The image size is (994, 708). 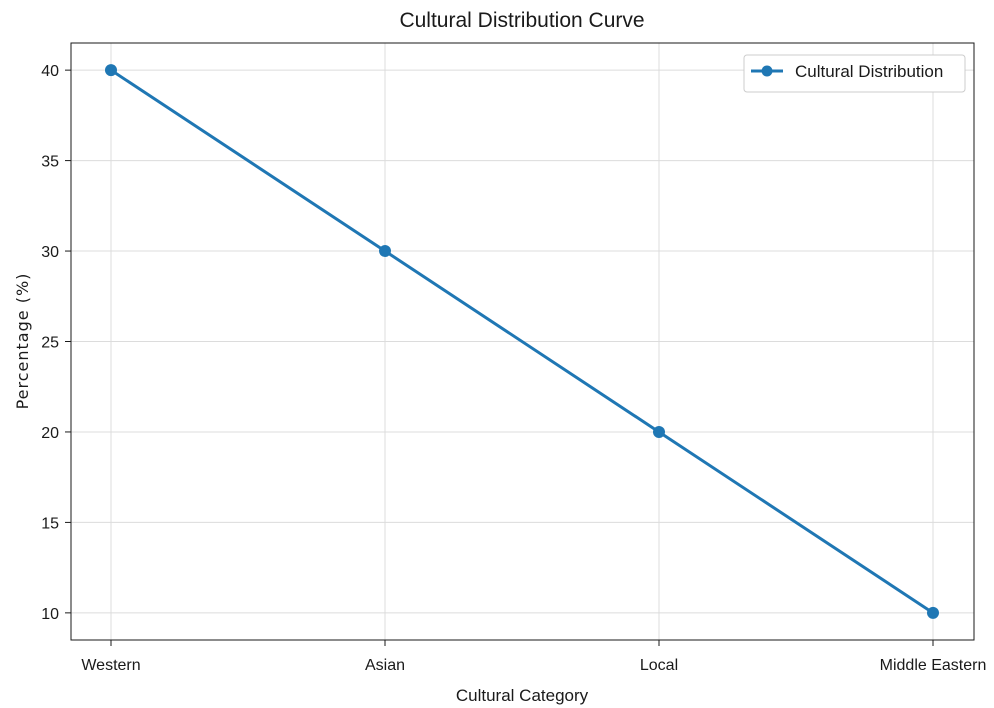 I want to click on y-tick-label: 40, so click(x=50, y=71).